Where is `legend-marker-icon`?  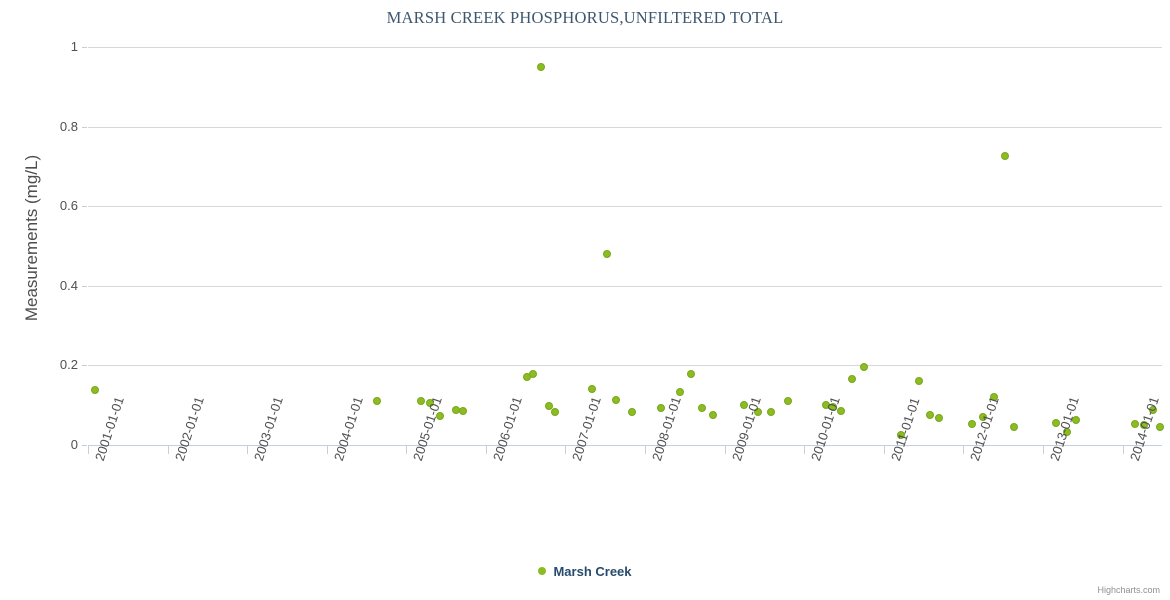 legend-marker-icon is located at coordinates (542, 571).